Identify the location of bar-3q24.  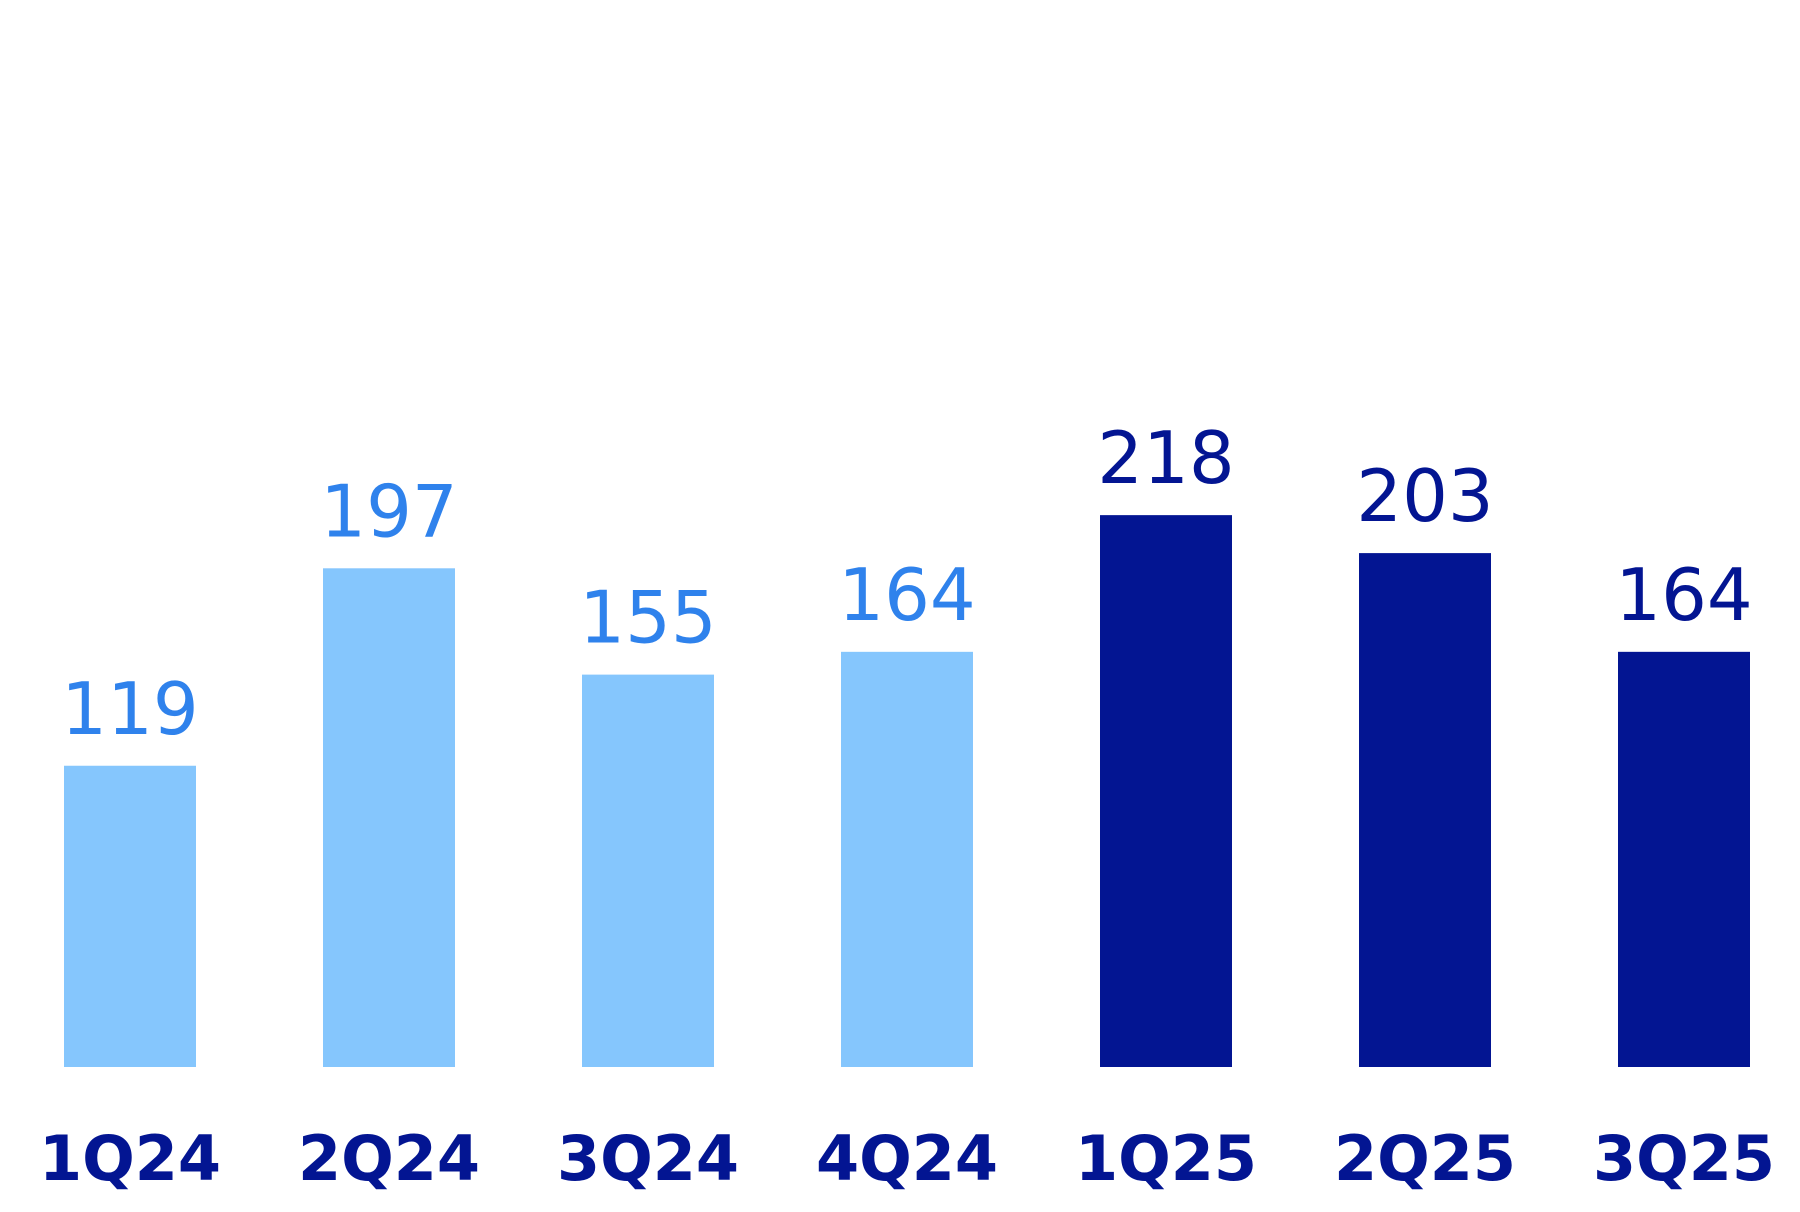
(648, 870).